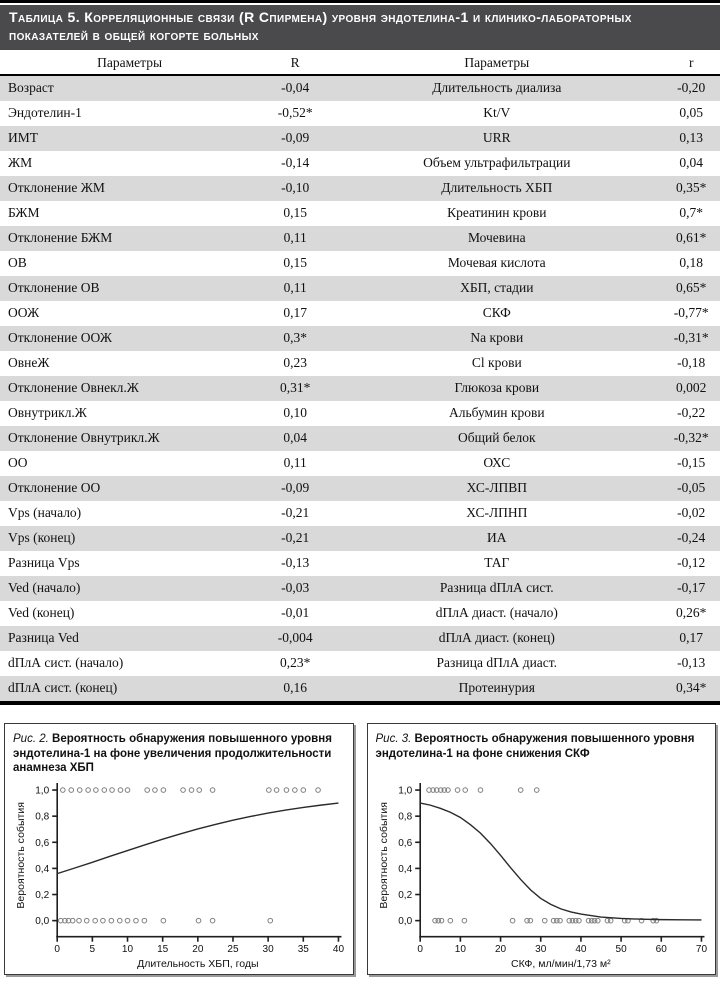 The height and width of the screenshot is (998, 720). What do you see at coordinates (24, 213) in the screenshot?
I see `param-cell: БЖМ` at bounding box center [24, 213].